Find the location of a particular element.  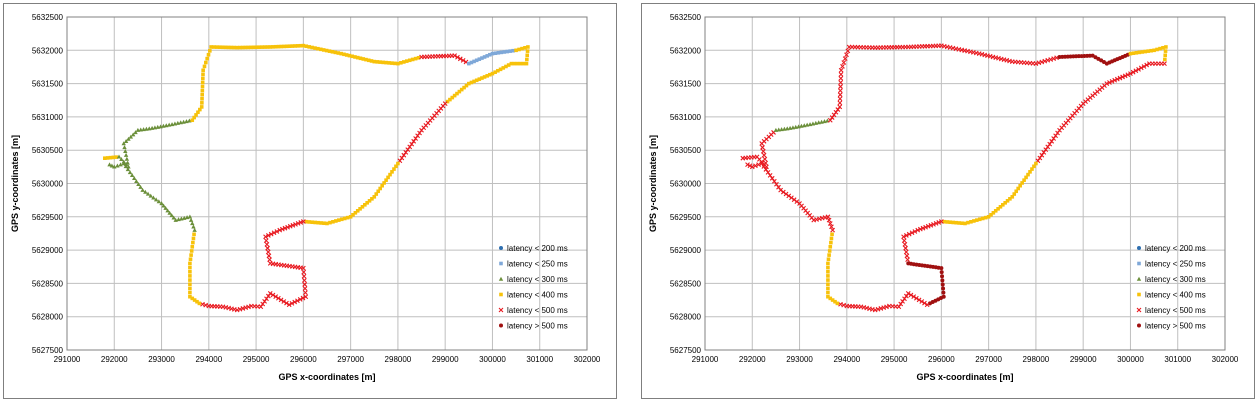

legend-entry: latency > 500 ms is located at coordinates (537, 326).